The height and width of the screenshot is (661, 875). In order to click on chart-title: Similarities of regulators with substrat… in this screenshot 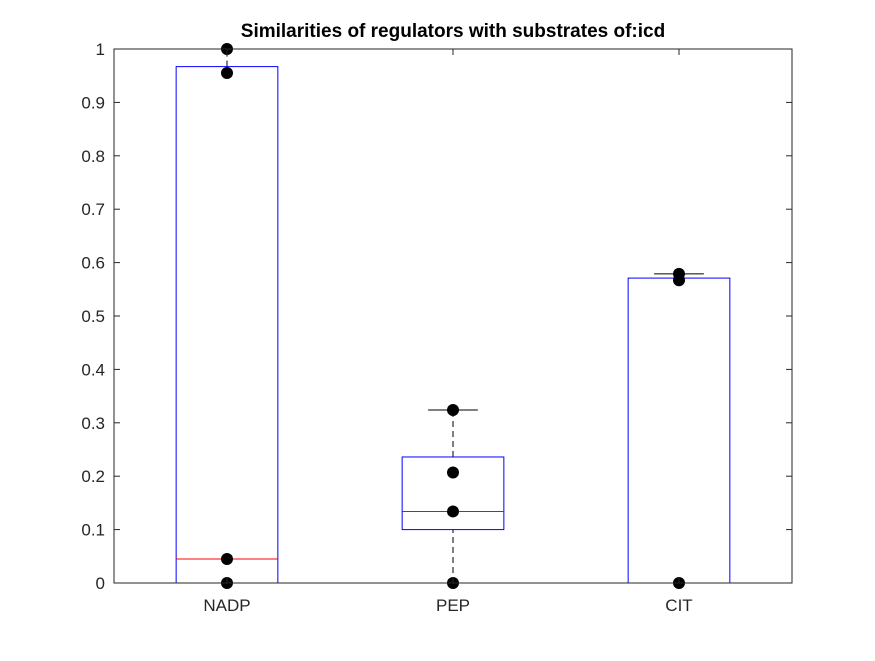, I will do `click(453, 31)`.